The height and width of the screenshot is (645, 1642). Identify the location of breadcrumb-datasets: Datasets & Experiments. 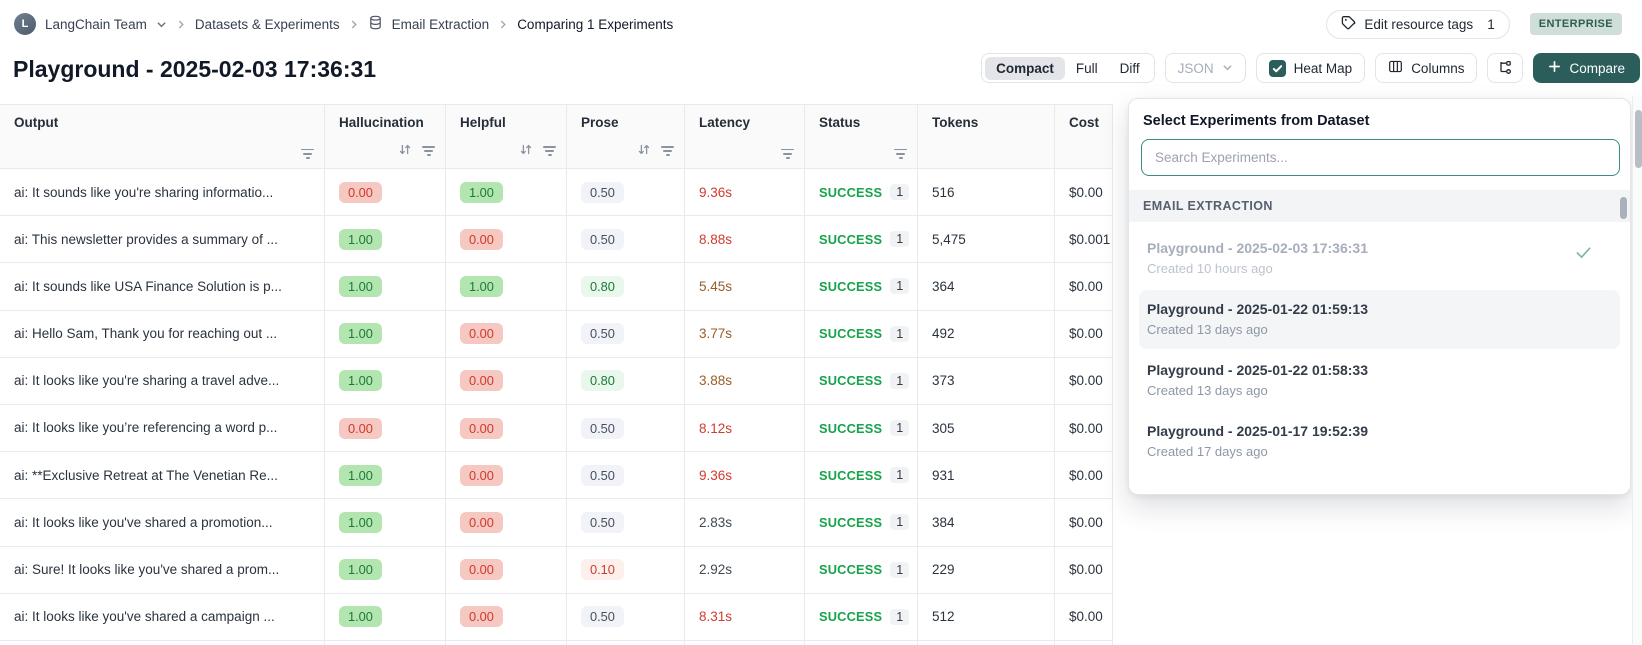
(267, 24).